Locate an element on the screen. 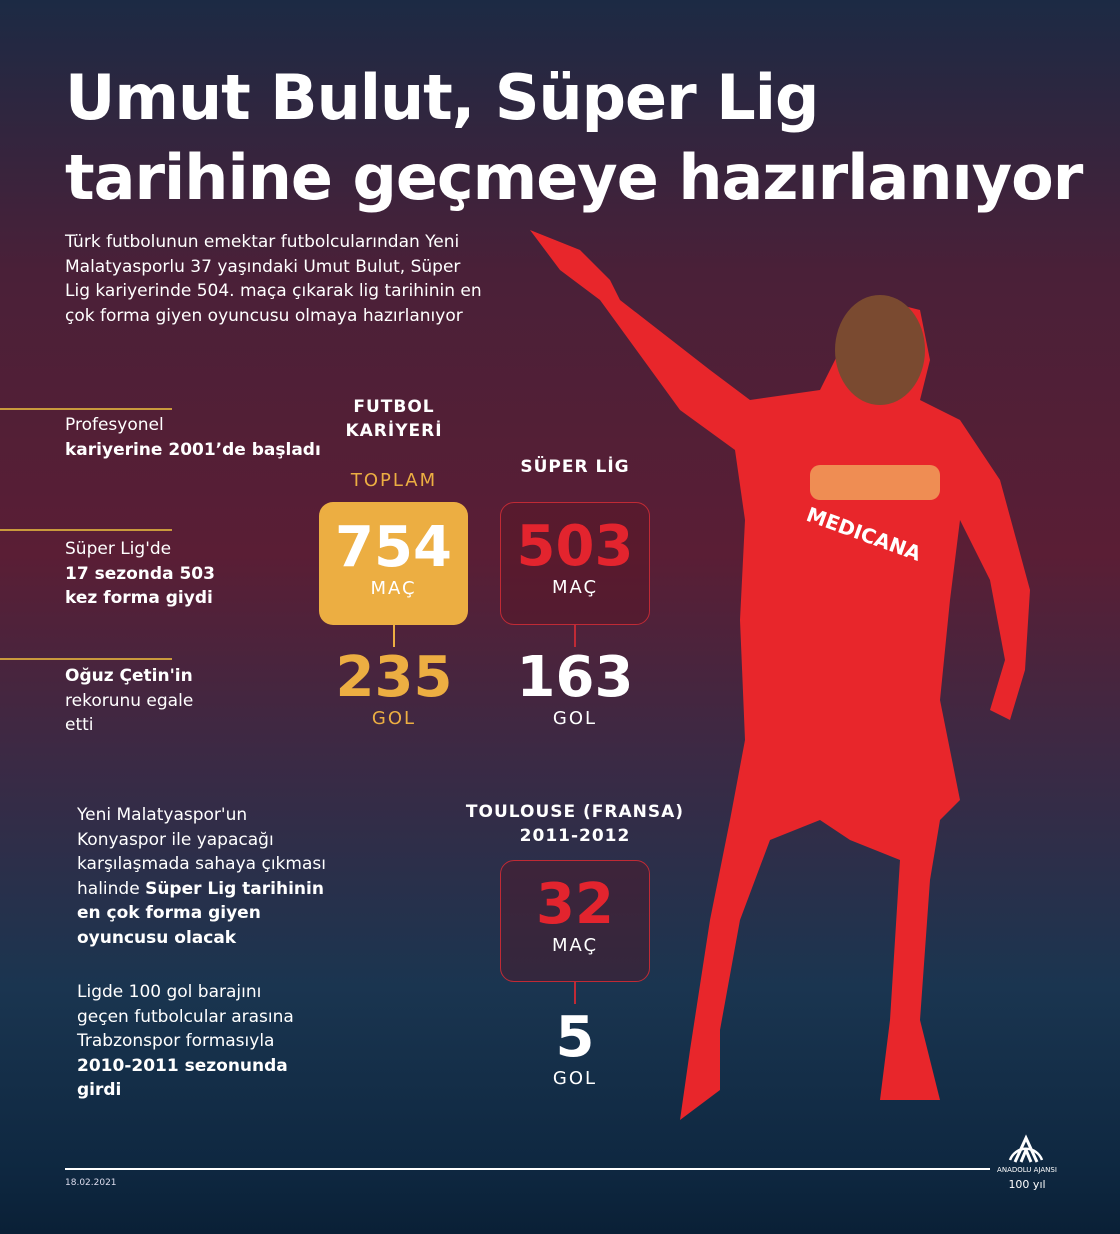 The width and height of the screenshot is (1120, 1234). toulouse-matches-box: 32 MAÇ is located at coordinates (575, 921).